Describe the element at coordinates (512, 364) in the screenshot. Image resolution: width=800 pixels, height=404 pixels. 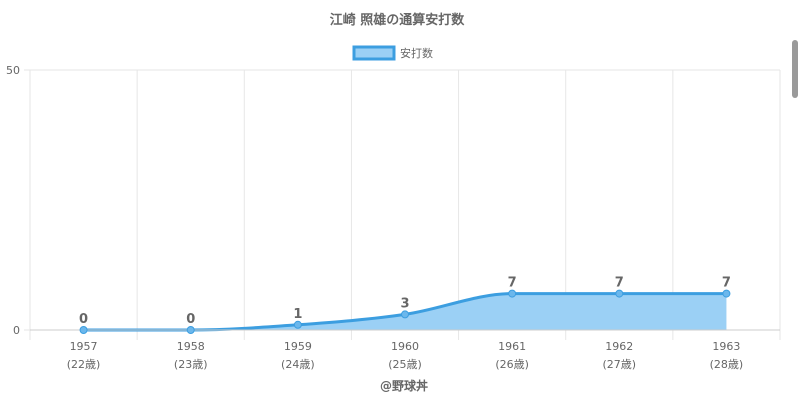
I see `x-tick-sublabel: (26歳)` at that location.